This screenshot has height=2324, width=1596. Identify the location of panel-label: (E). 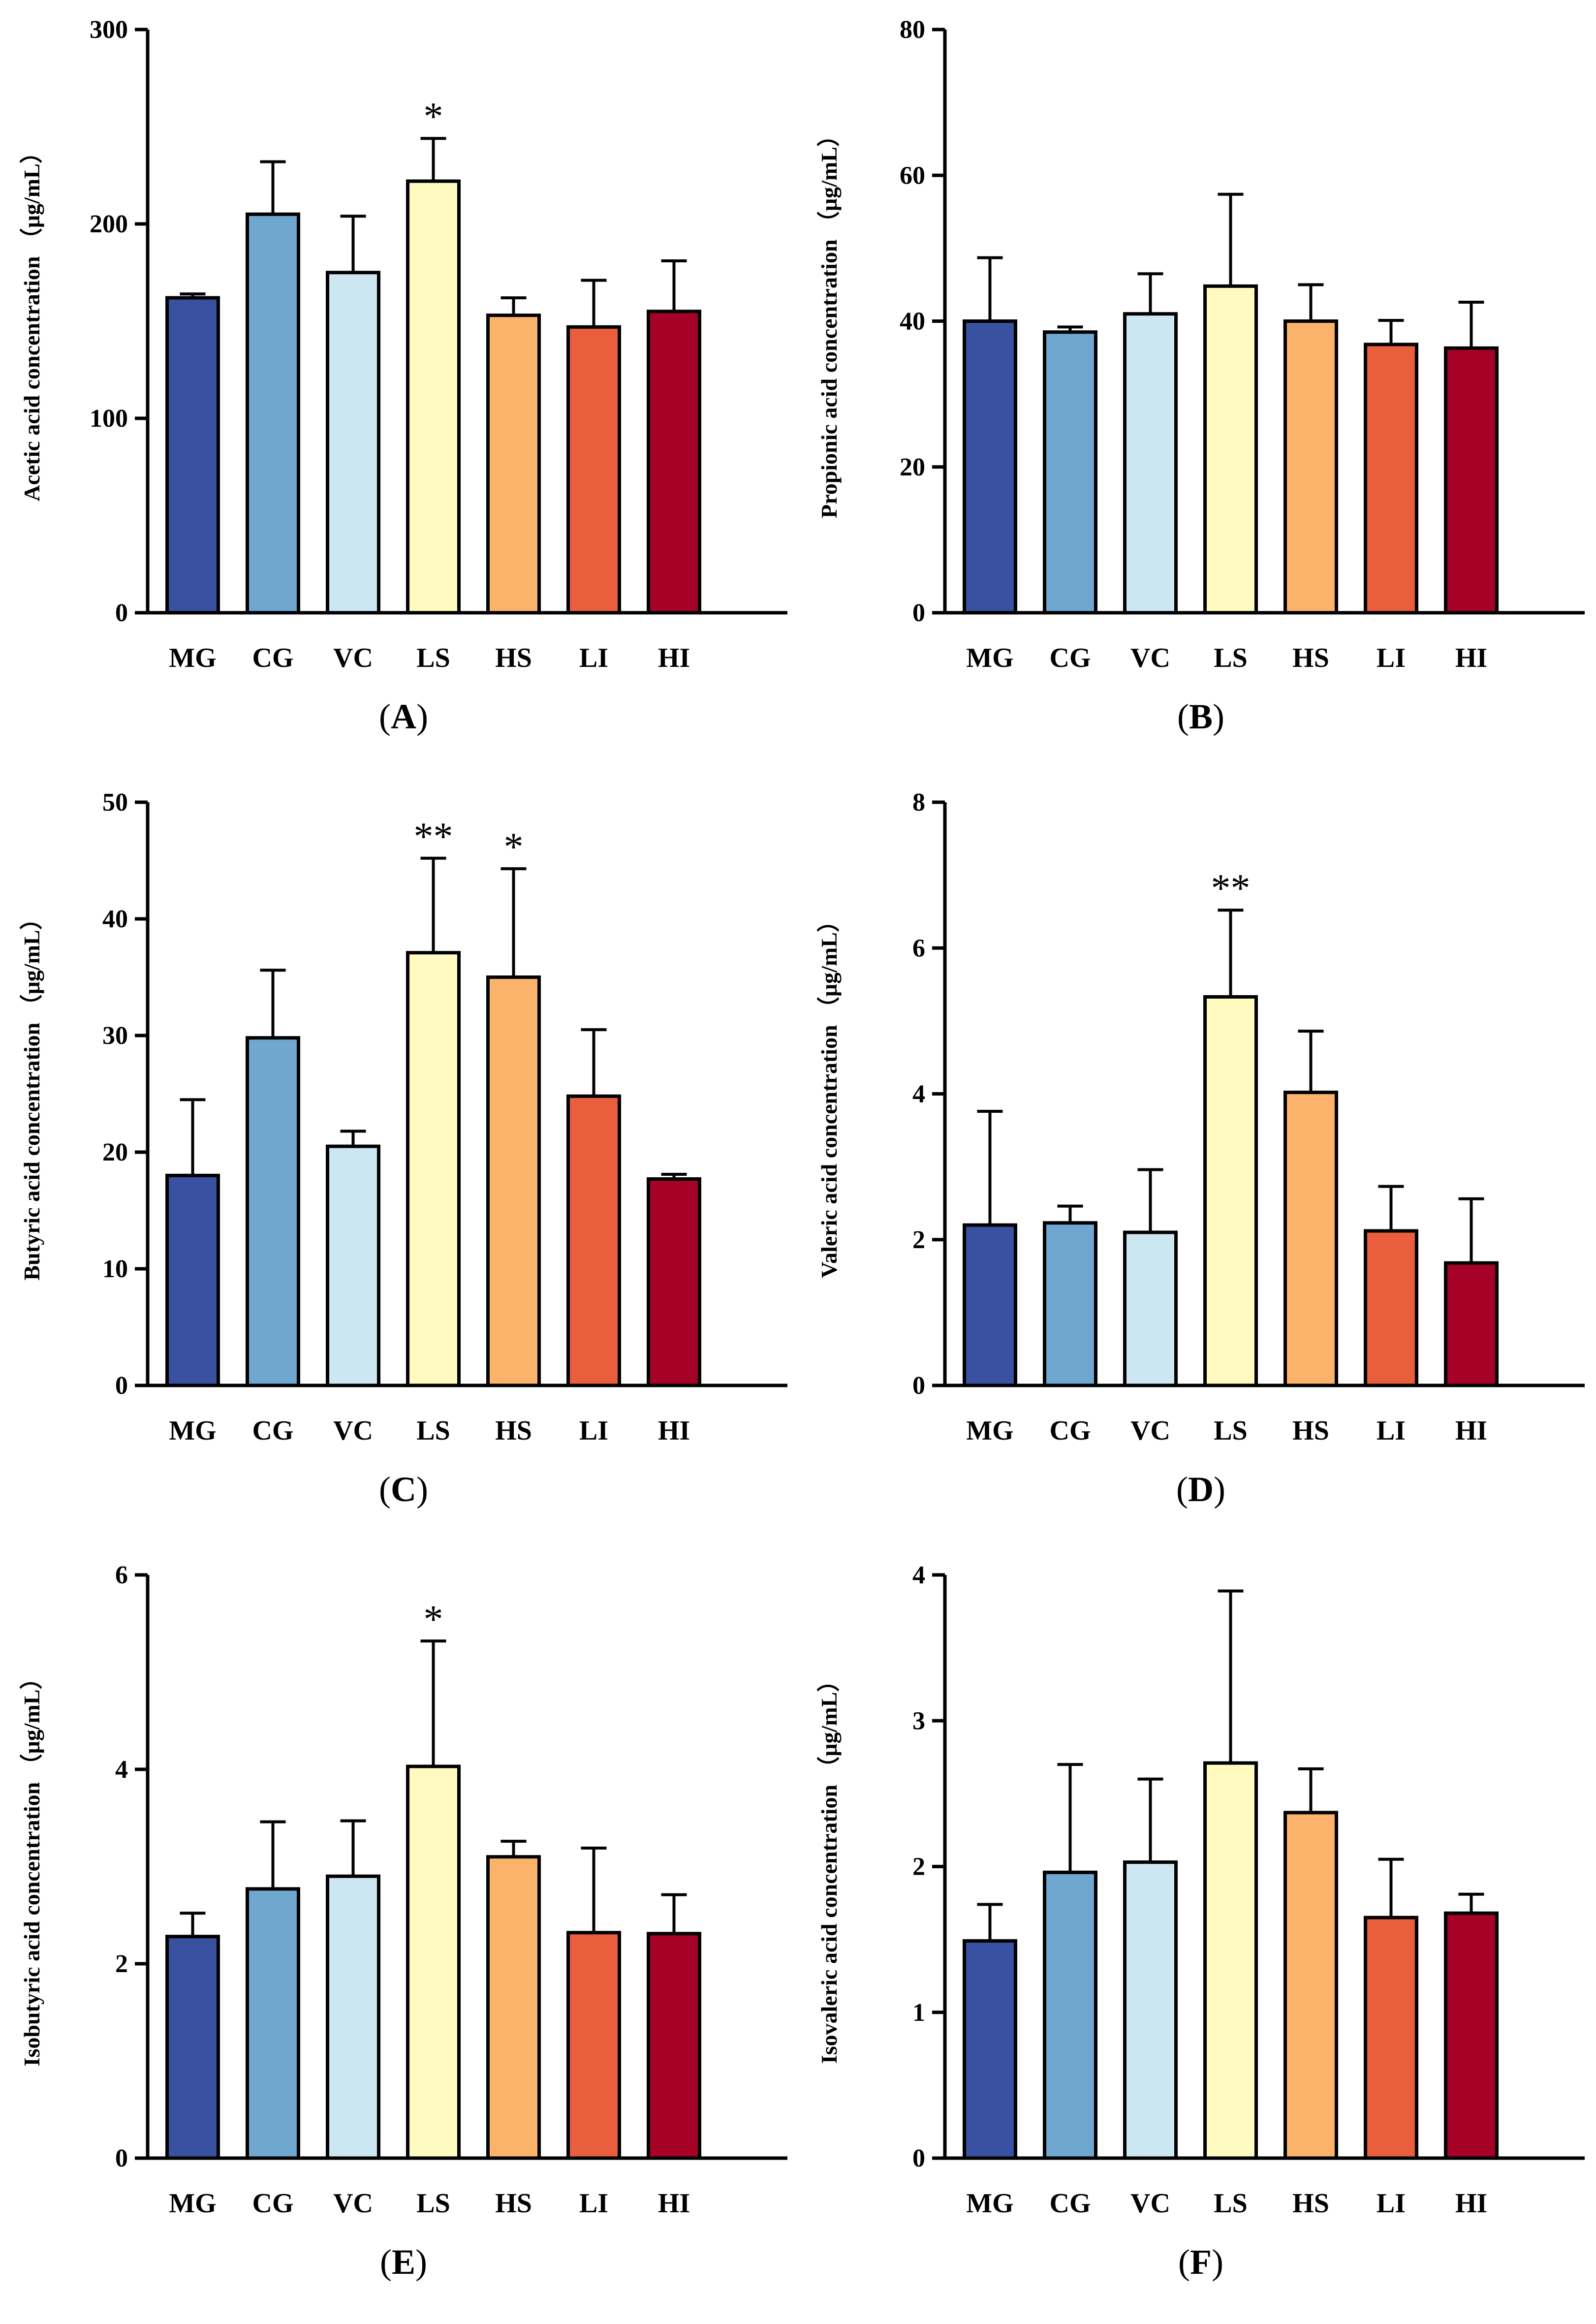
(403, 2262).